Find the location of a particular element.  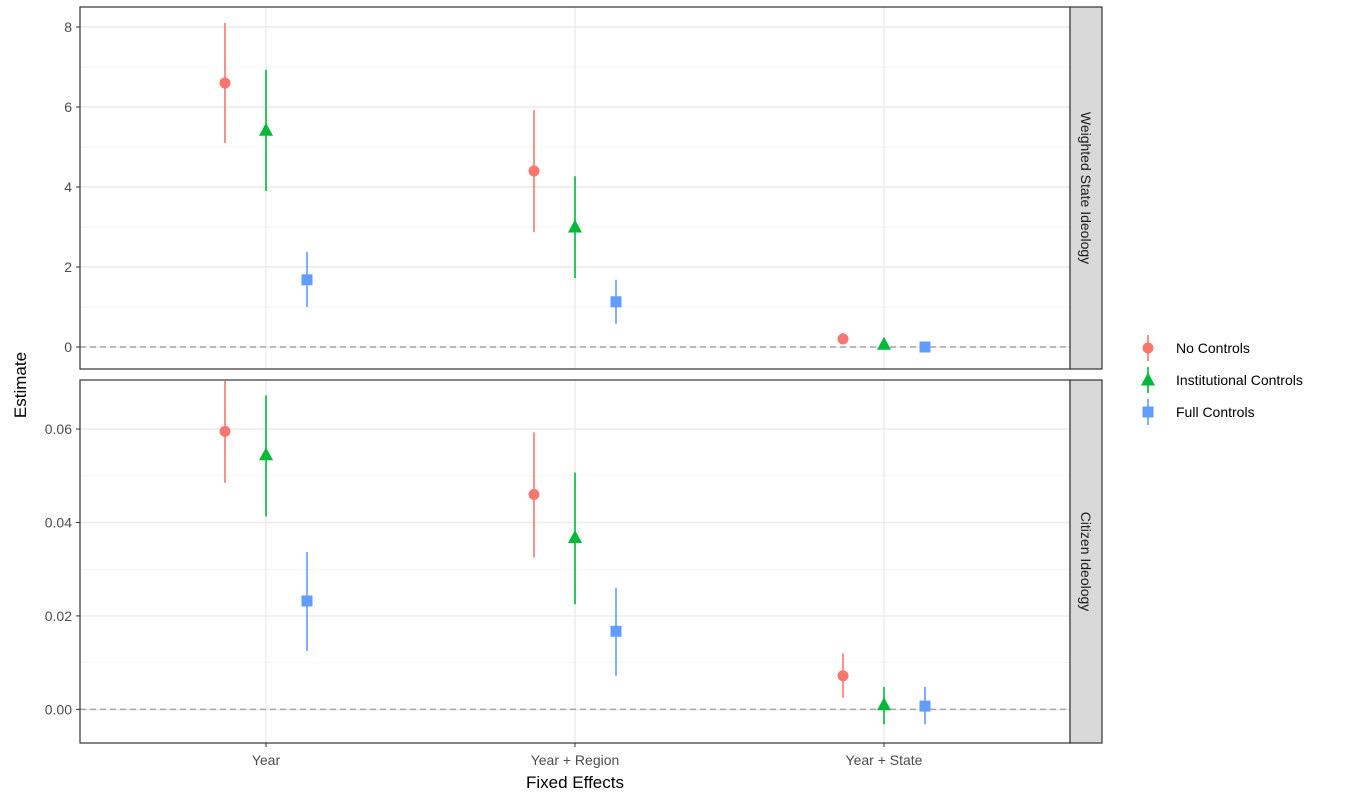

x-tick-label: Year is located at coordinates (266, 760).